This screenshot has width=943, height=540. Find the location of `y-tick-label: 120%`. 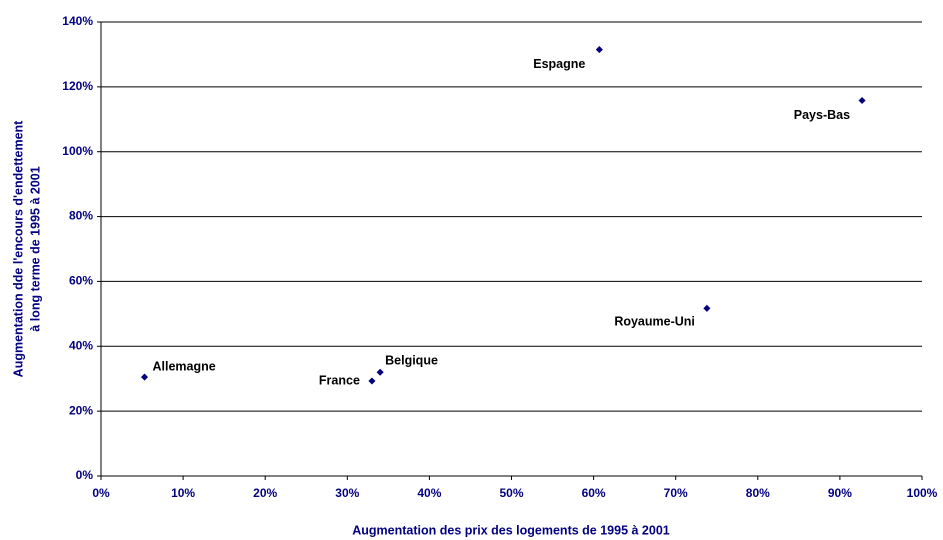

y-tick-label: 120% is located at coordinates (77, 86).